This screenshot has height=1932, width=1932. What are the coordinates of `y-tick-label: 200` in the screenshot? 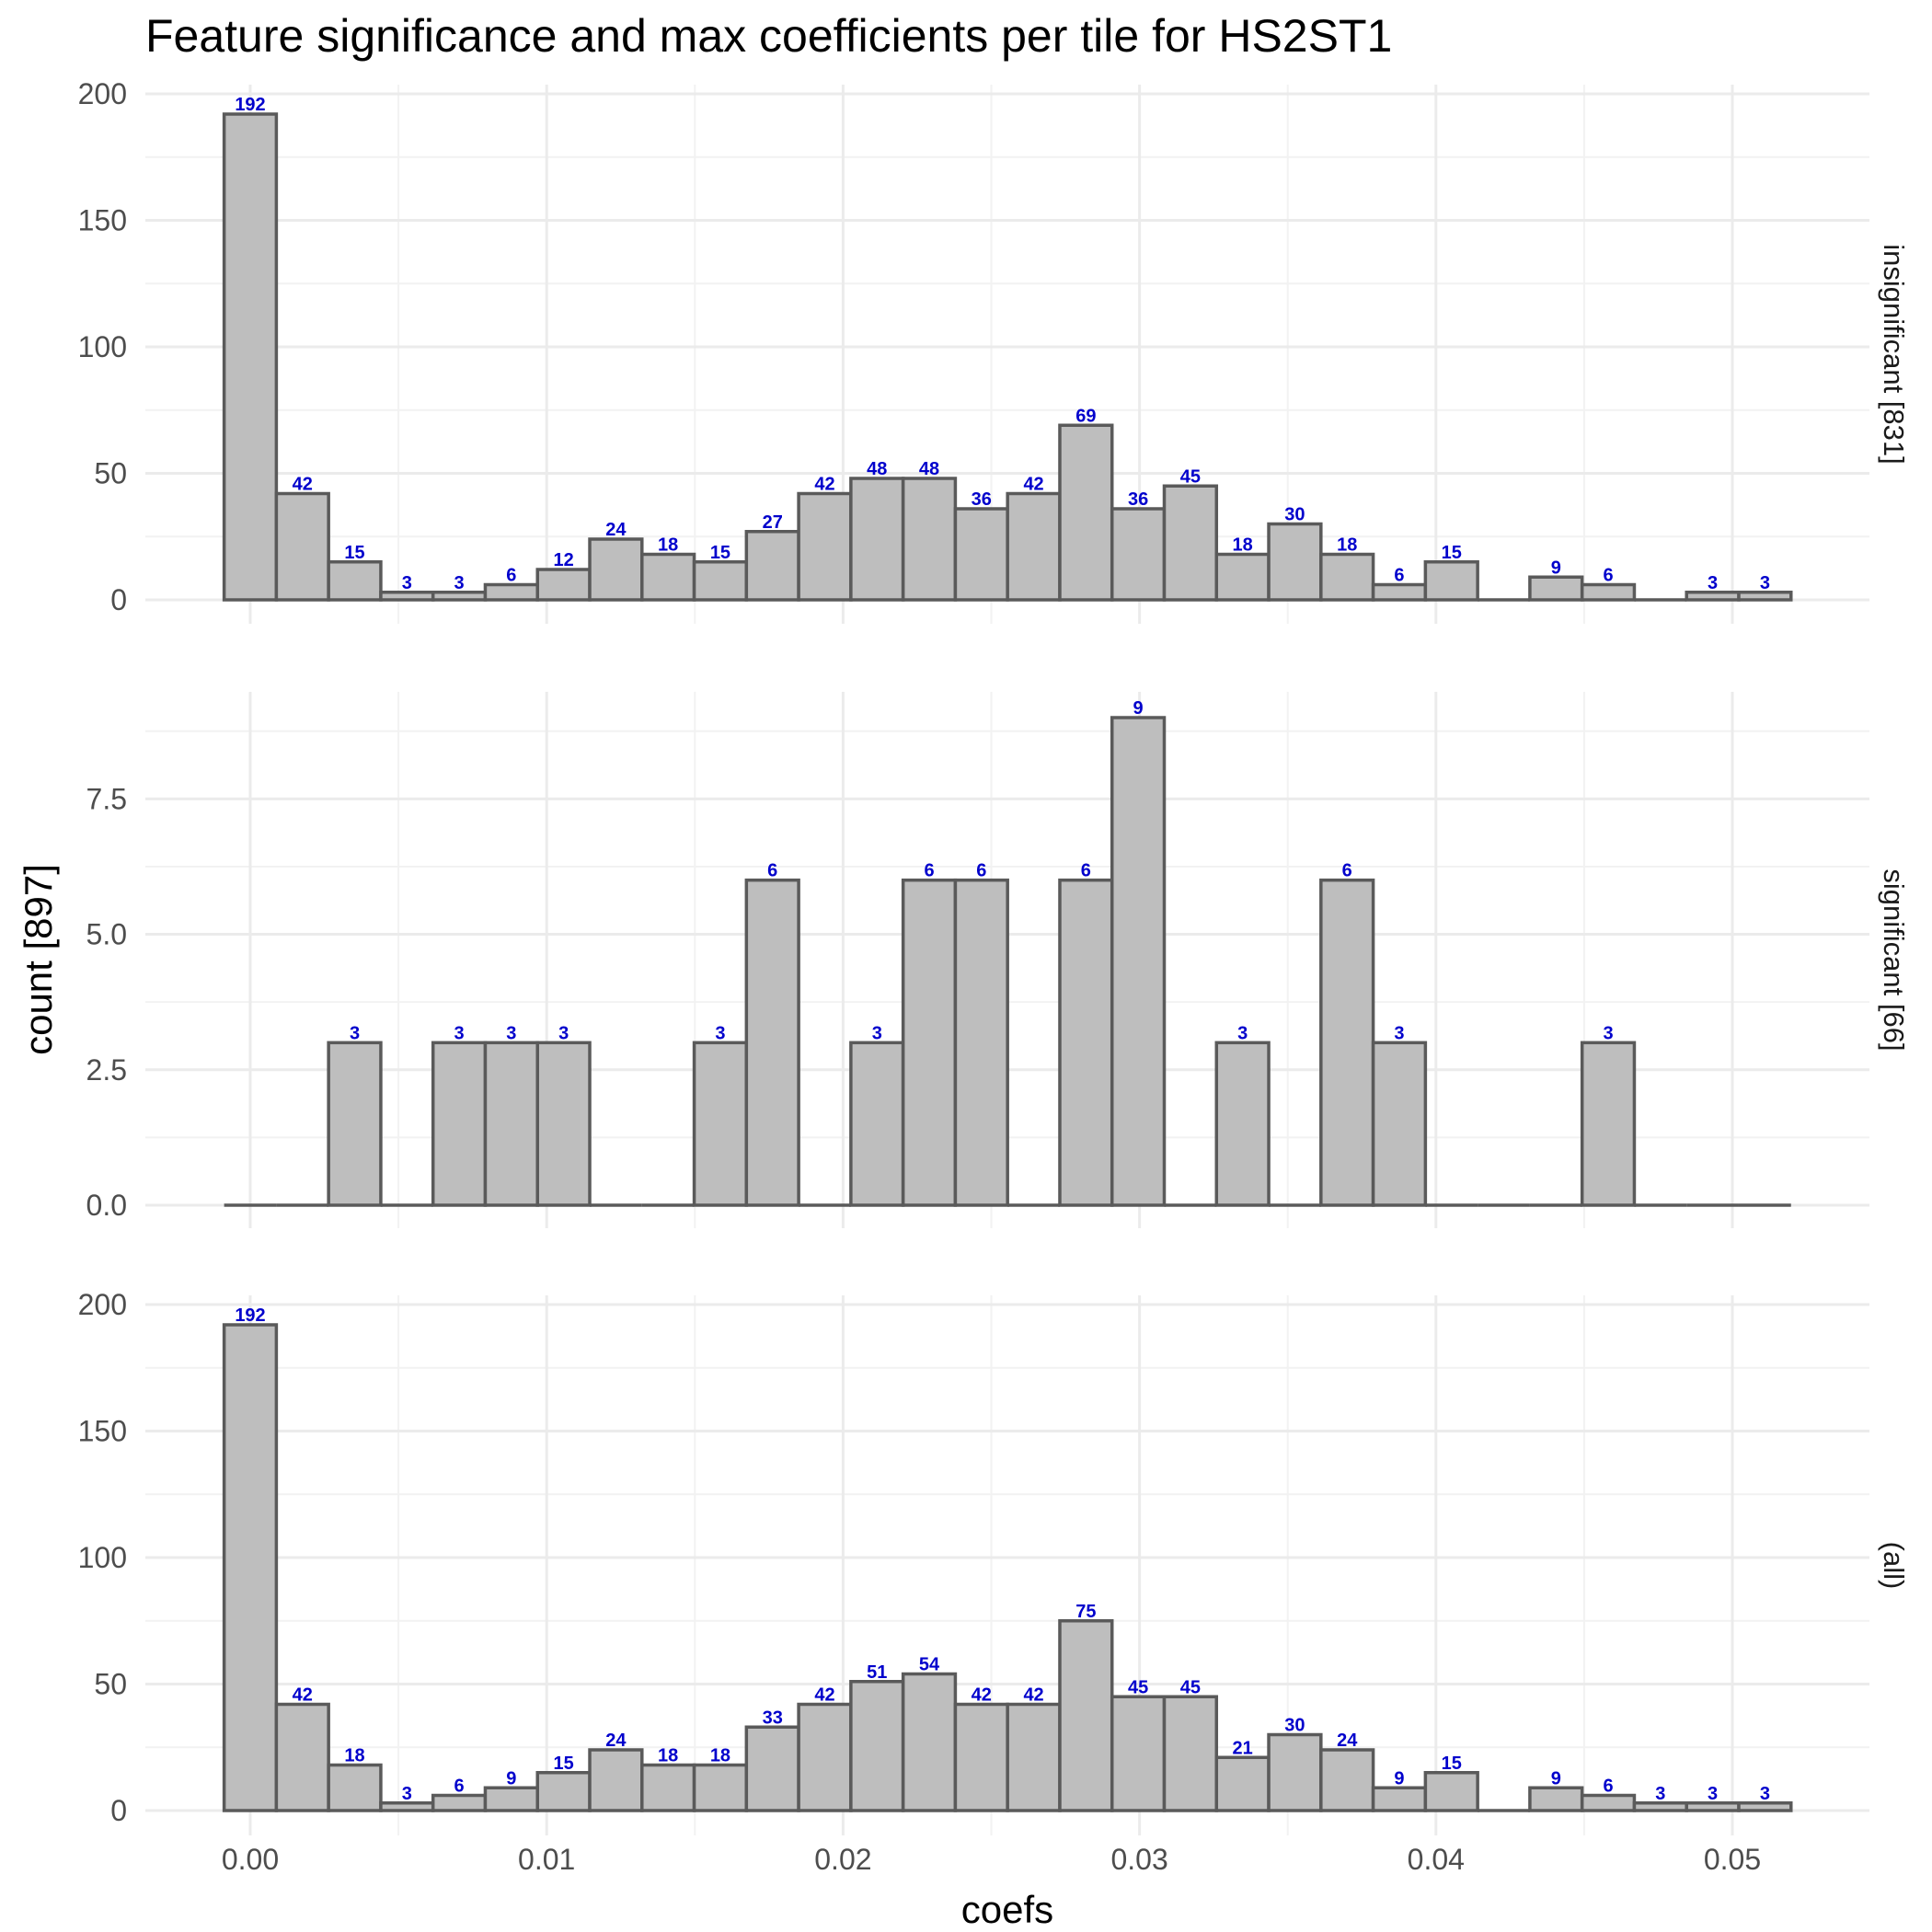 It's located at (102, 1304).